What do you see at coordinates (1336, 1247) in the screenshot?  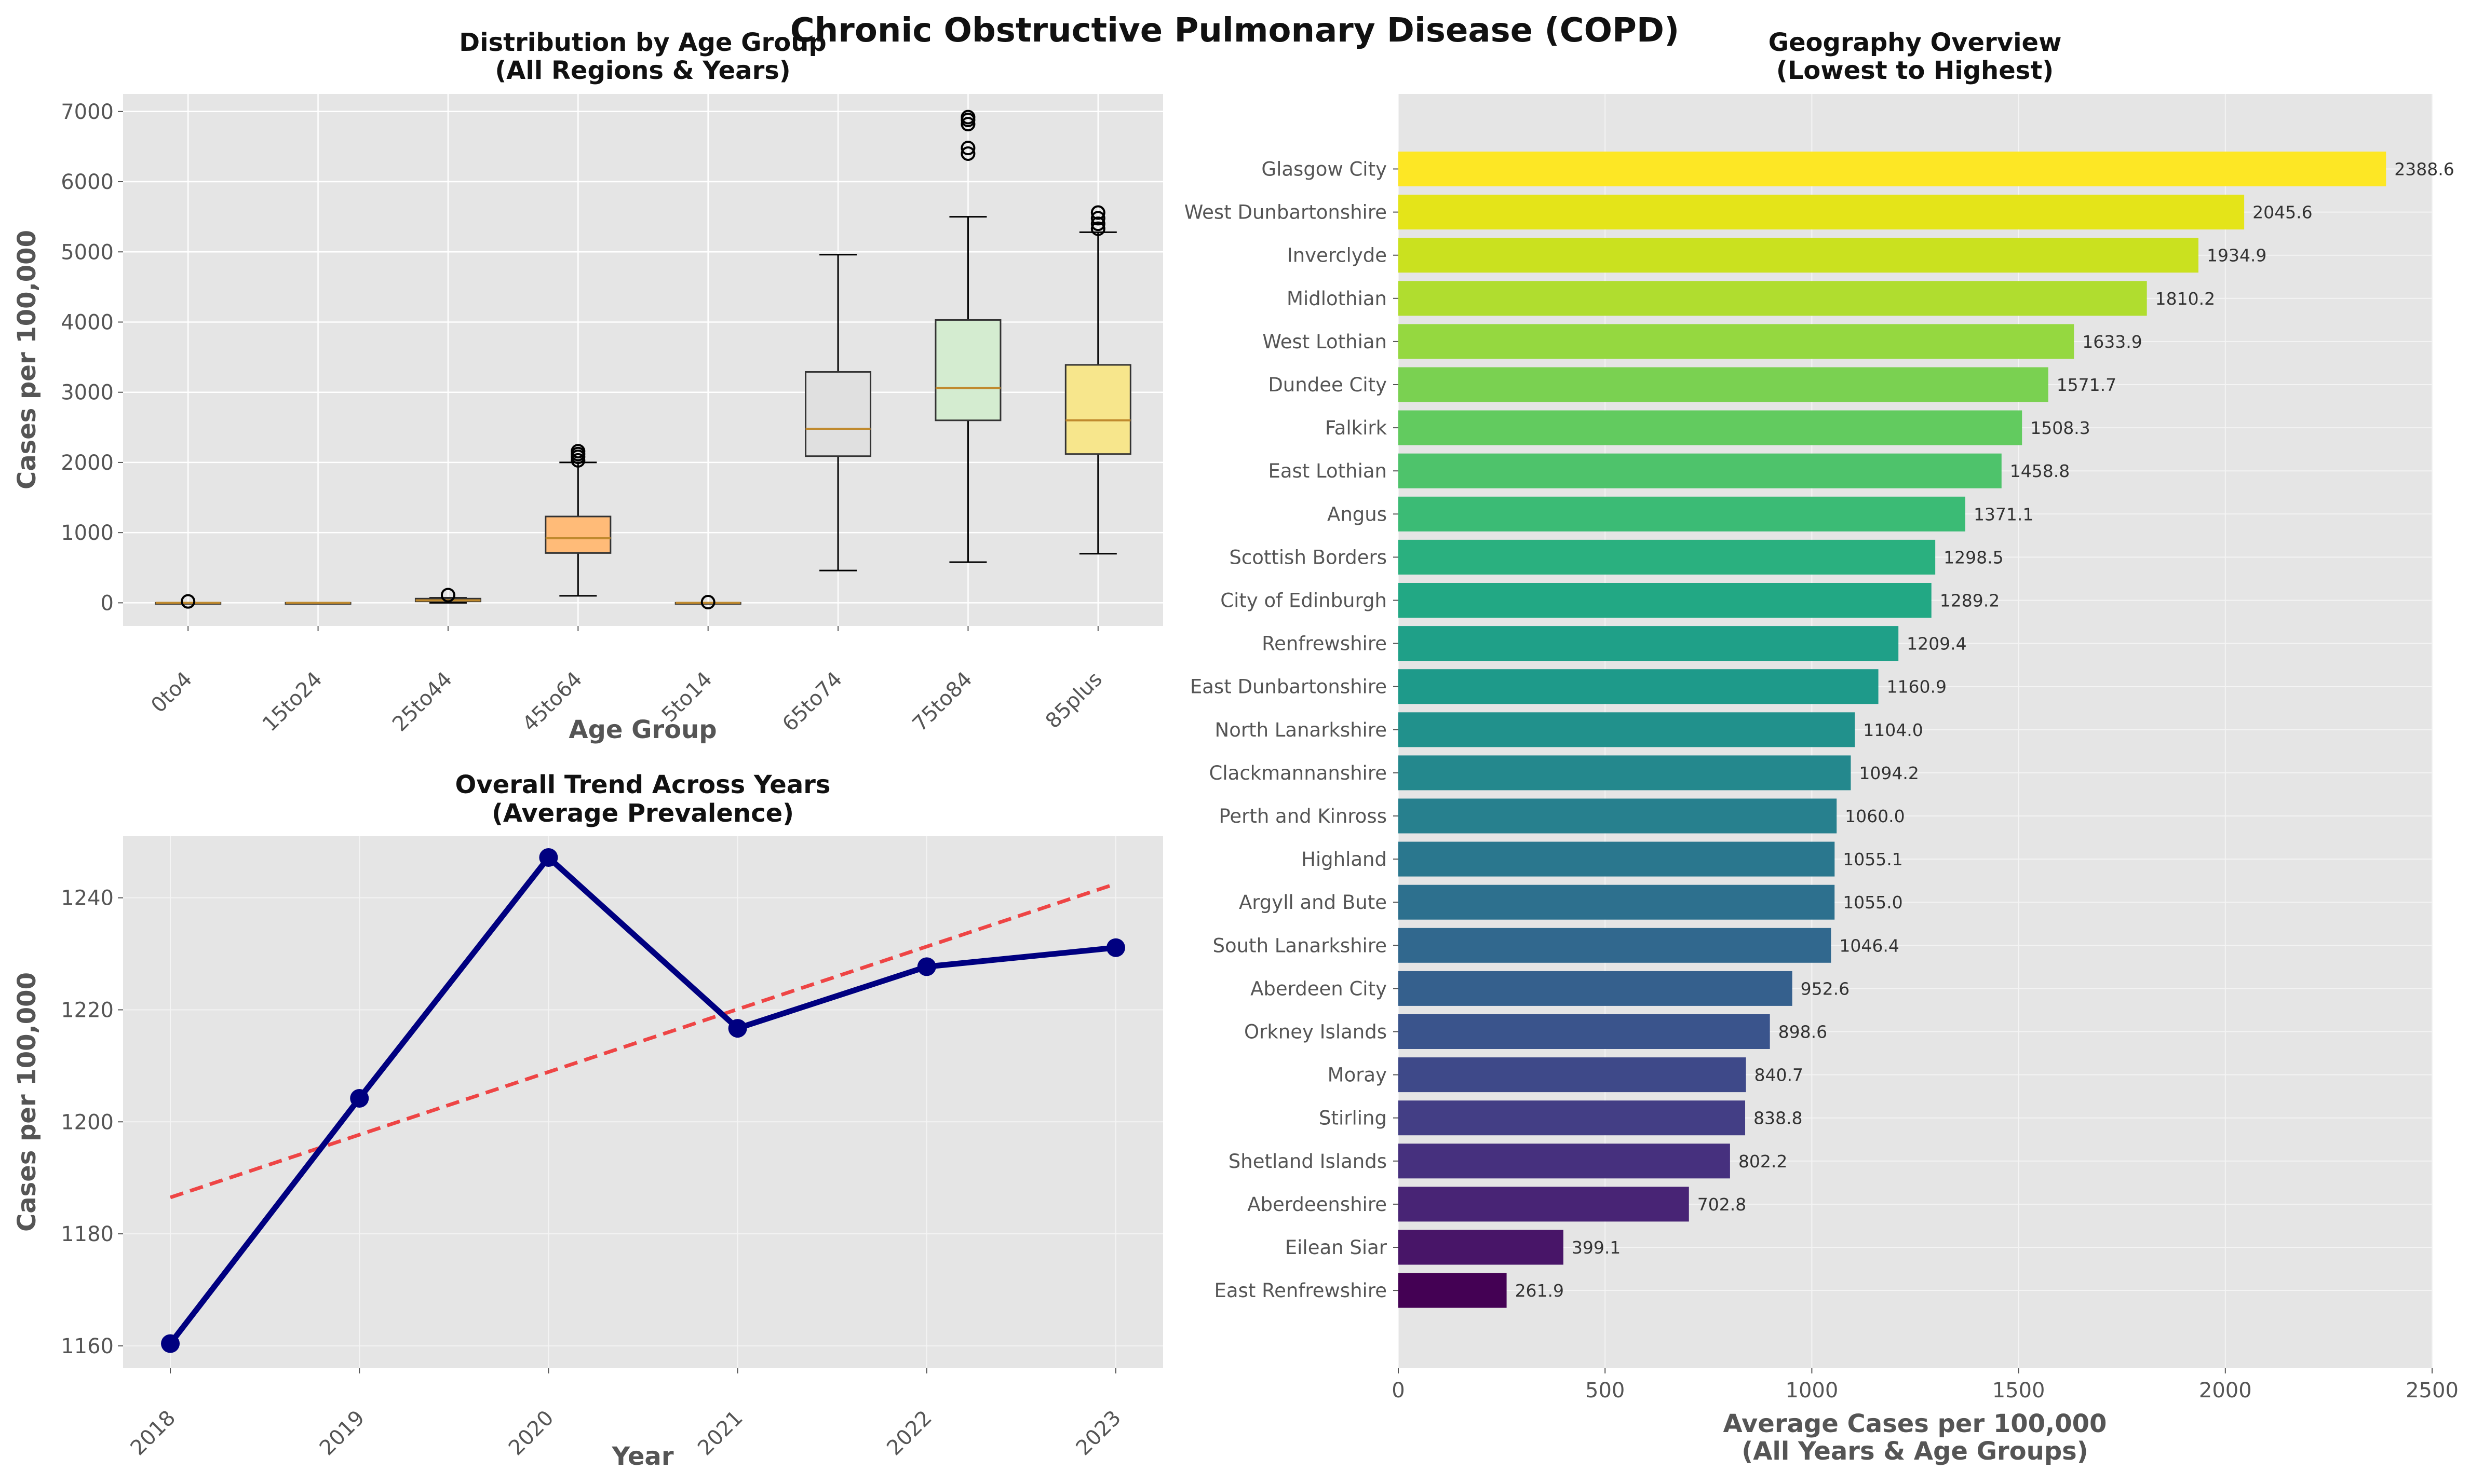 I see `hbar-category-label: Eilean Siar` at bounding box center [1336, 1247].